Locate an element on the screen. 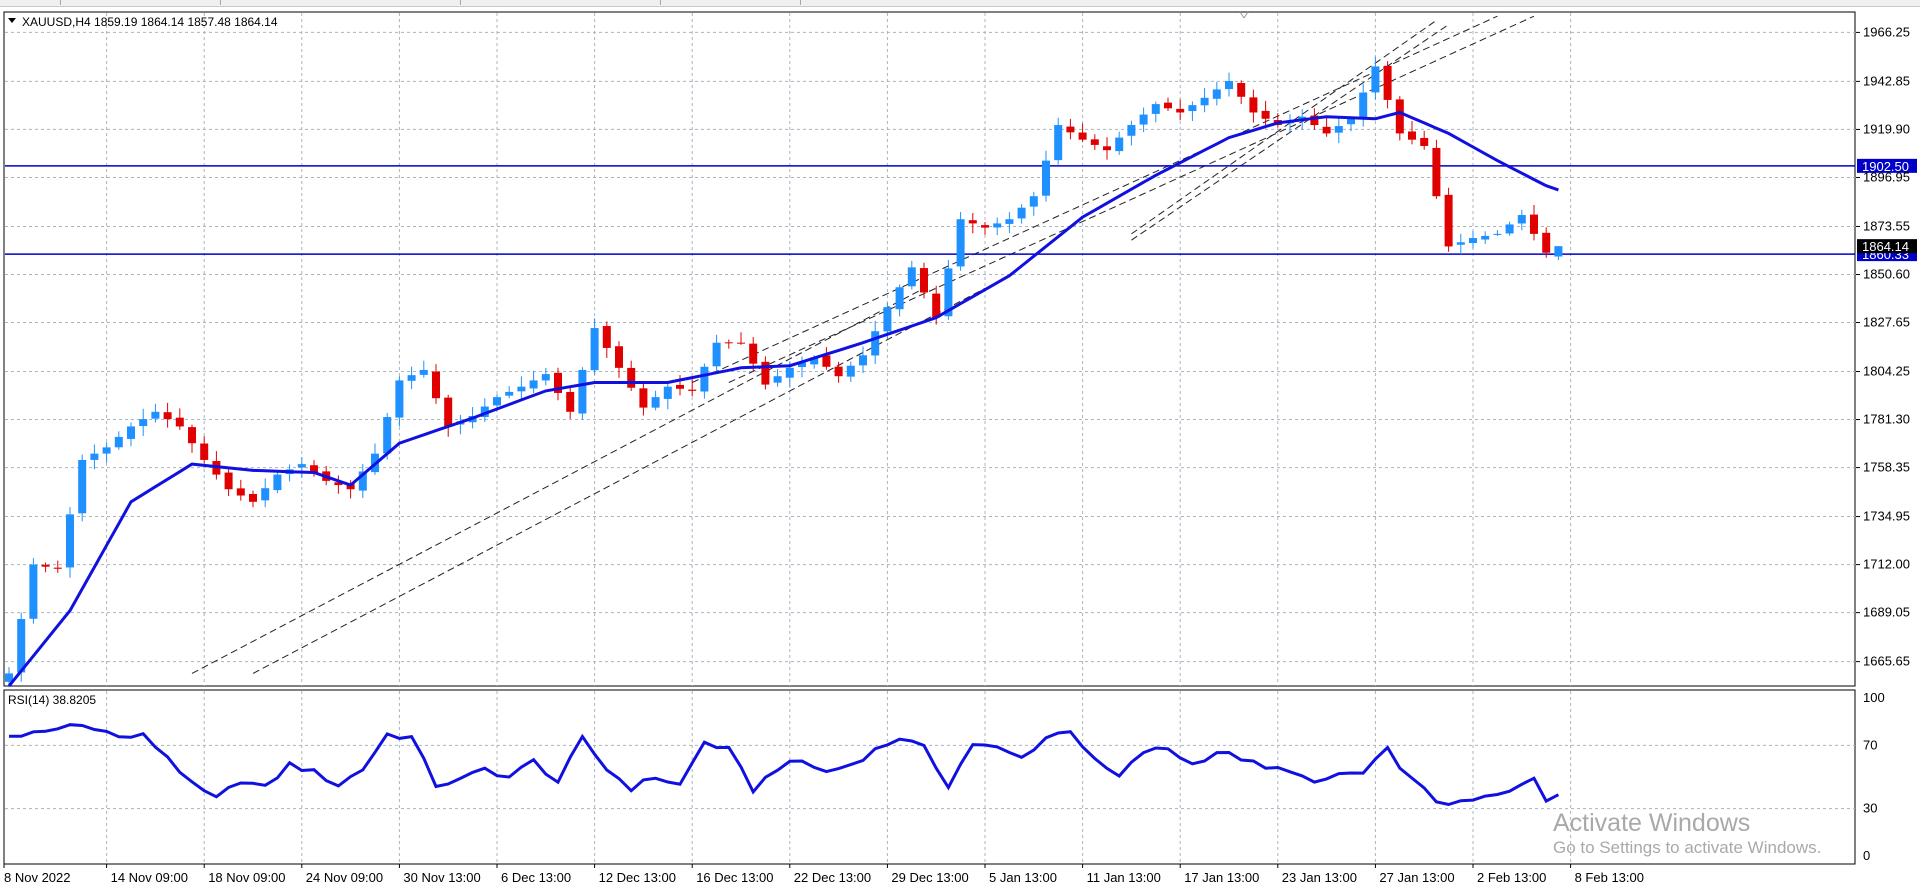 The height and width of the screenshot is (889, 1920). time-axis-label: 12 Dec 13:00 is located at coordinates (637, 877).